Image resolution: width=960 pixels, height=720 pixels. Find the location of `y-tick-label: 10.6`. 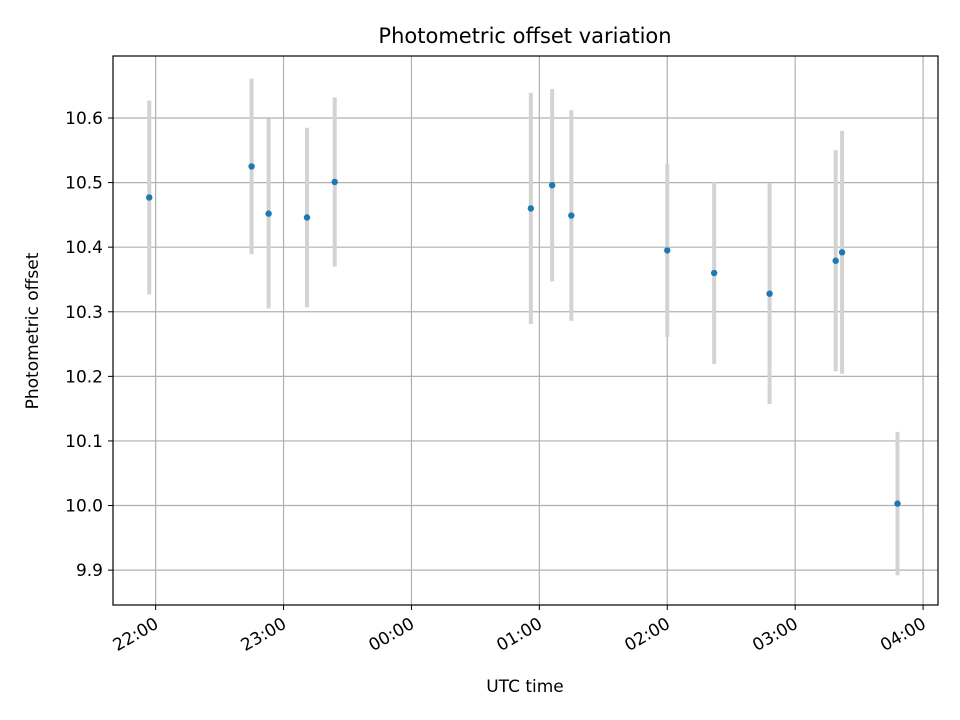

y-tick-label: 10.6 is located at coordinates (84, 119).